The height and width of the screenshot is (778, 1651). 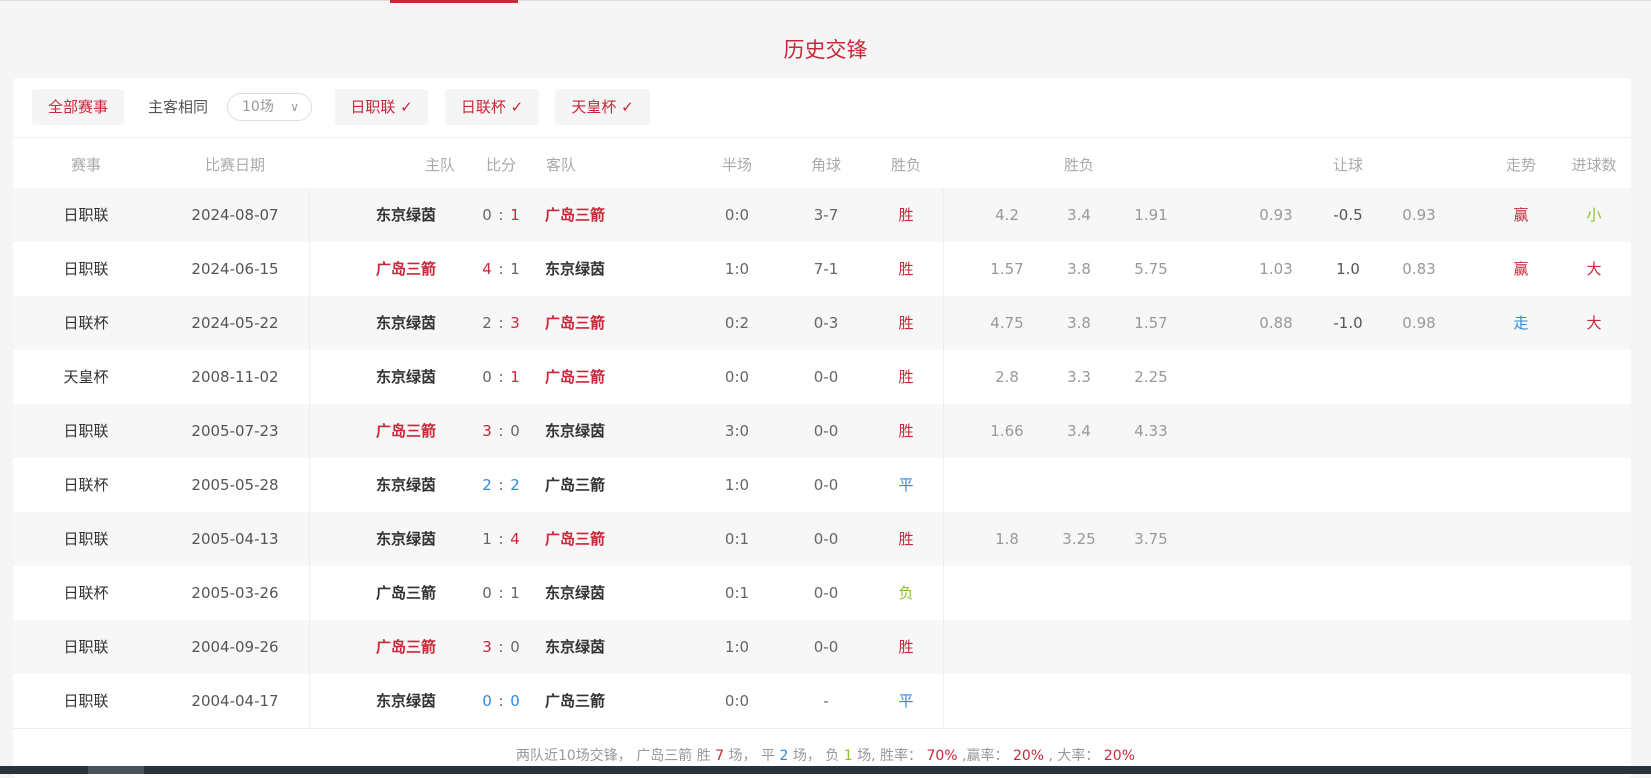 What do you see at coordinates (116, 770) in the screenshot?
I see `scrollbar-thumb` at bounding box center [116, 770].